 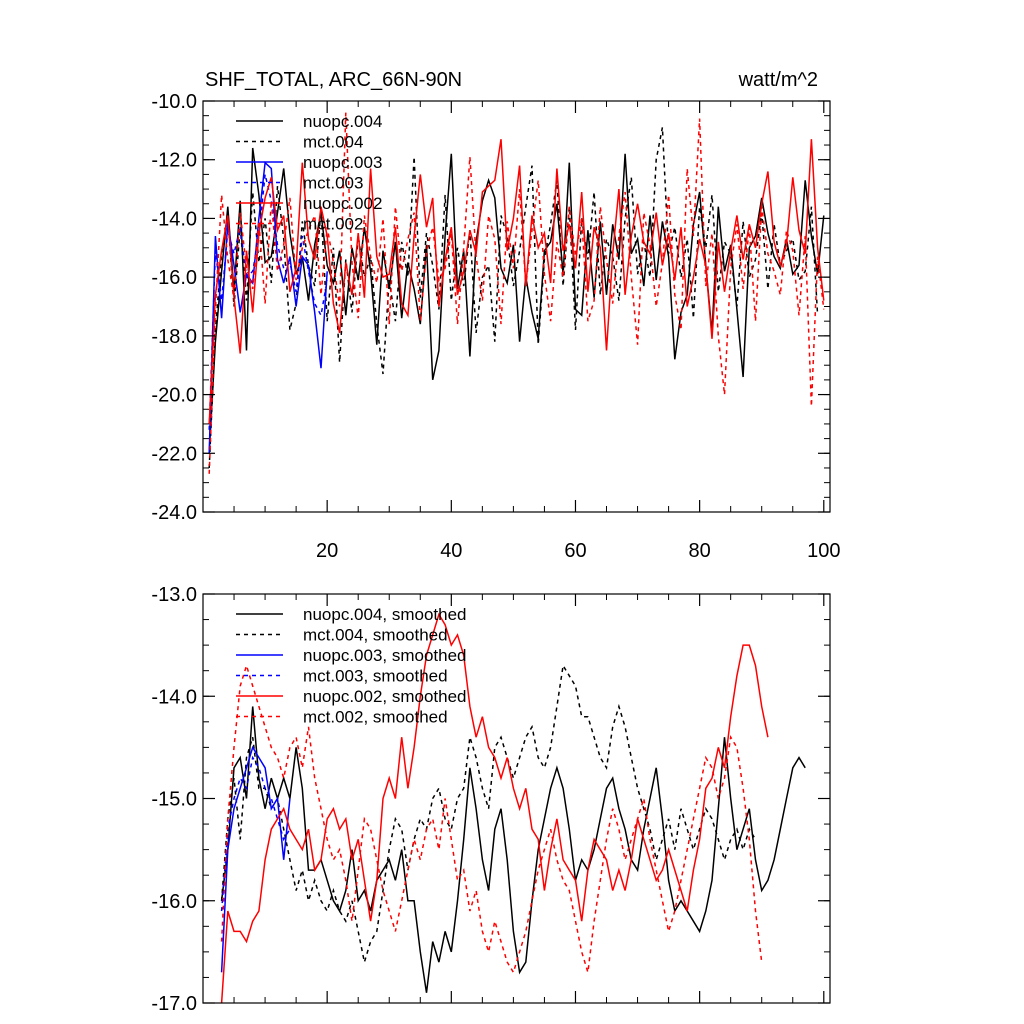 I want to click on x-tick-label: 60, so click(x=575, y=551).